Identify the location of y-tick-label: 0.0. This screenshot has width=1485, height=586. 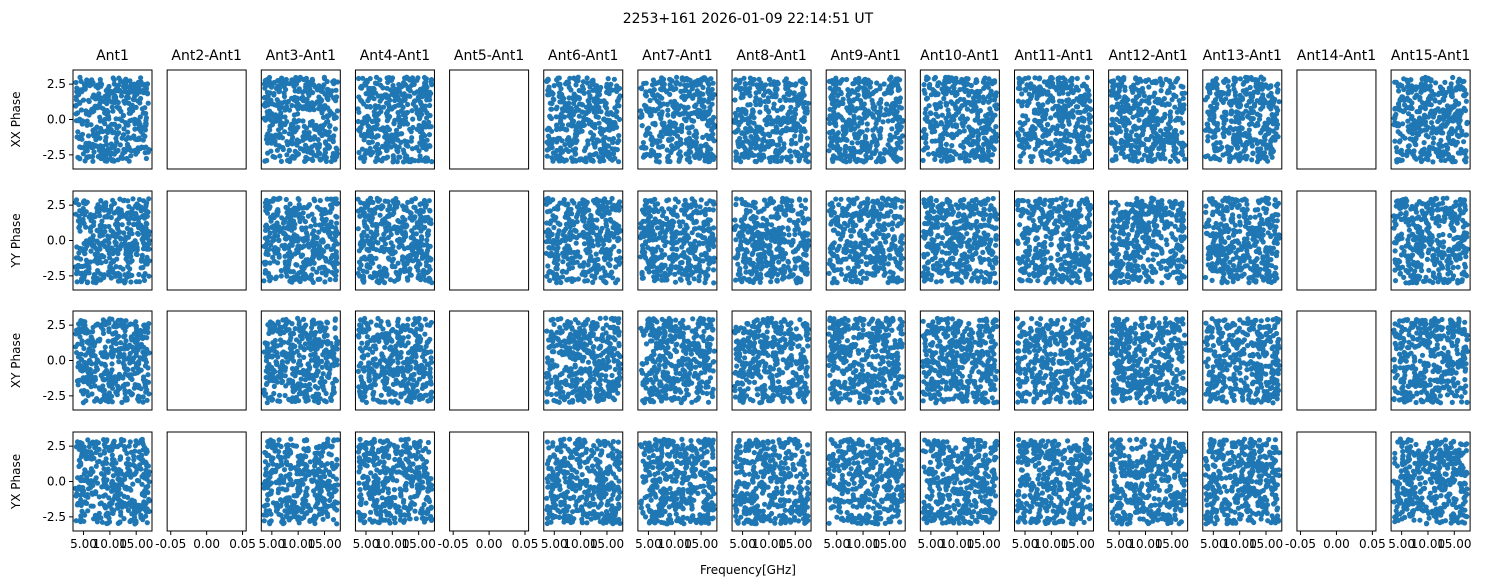
(56, 361).